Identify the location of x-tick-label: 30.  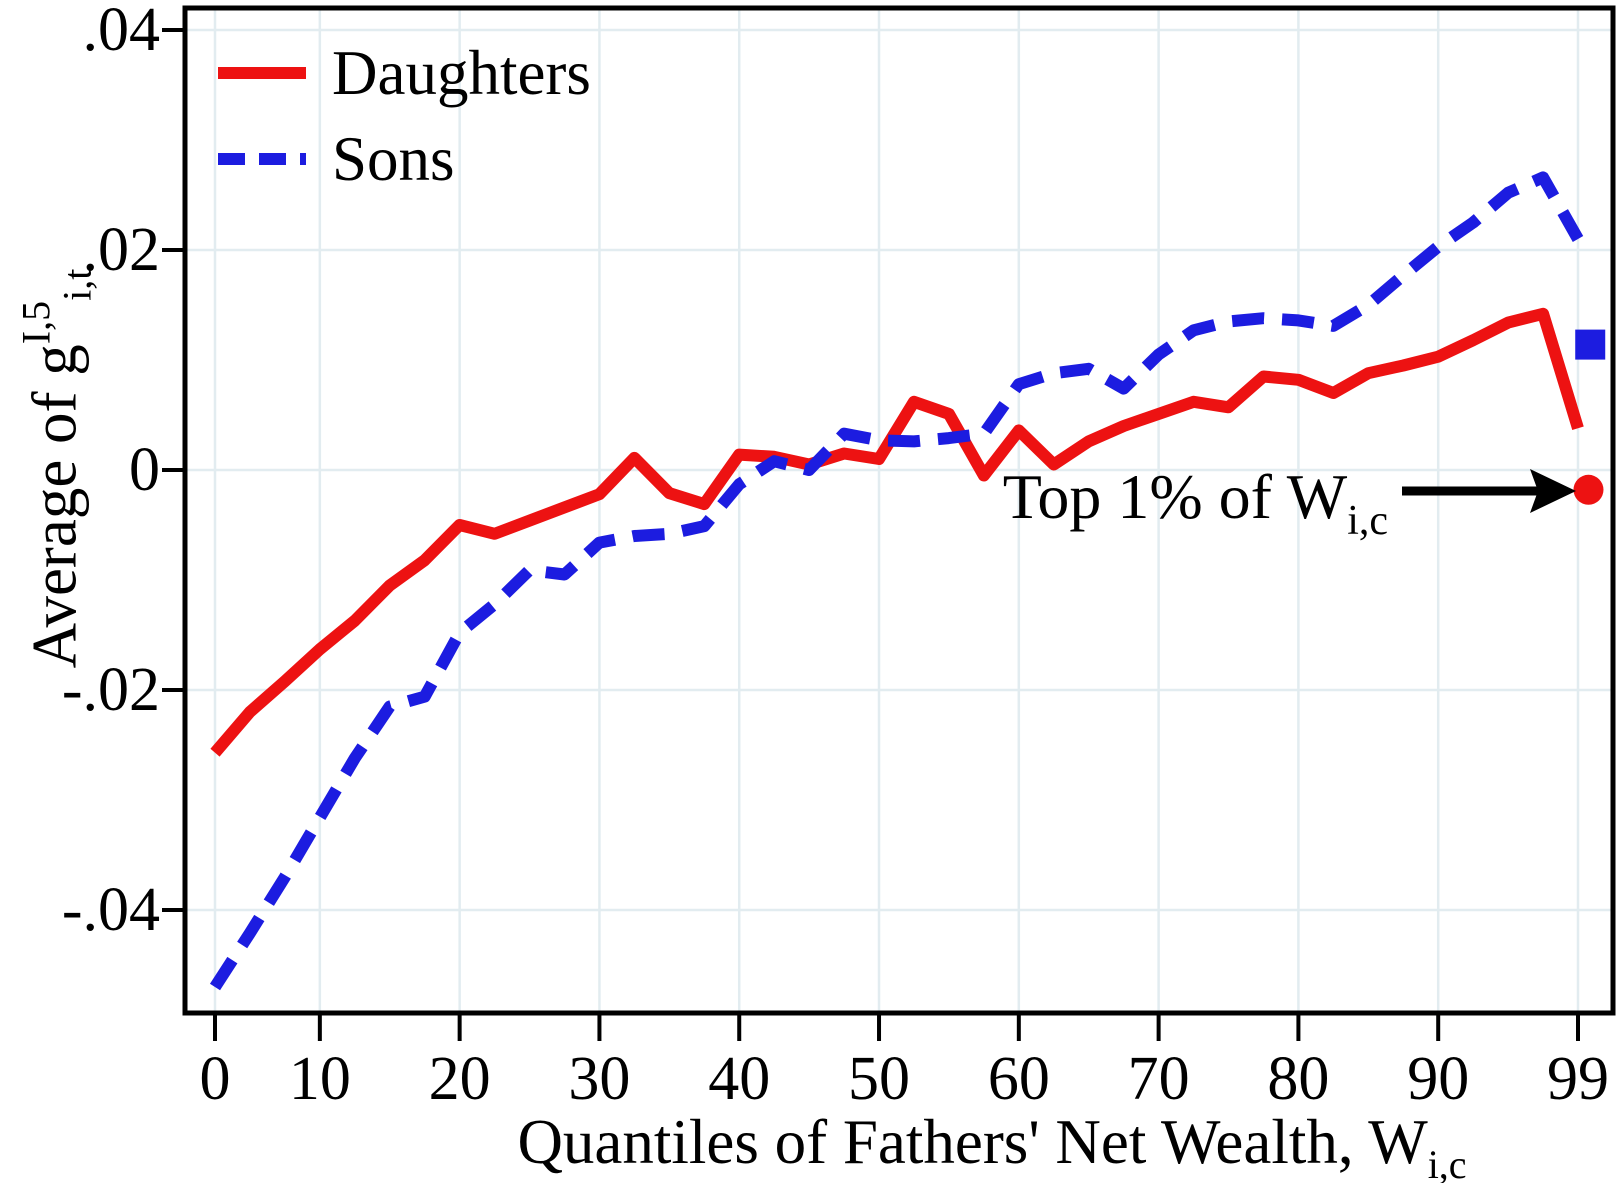
(599, 1079).